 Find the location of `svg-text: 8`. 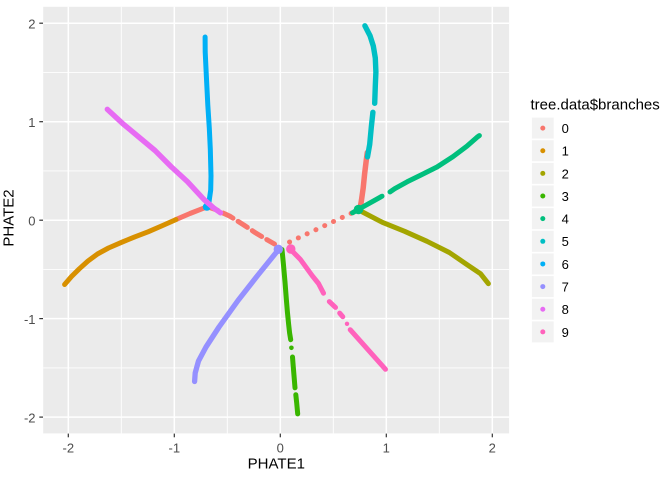

svg-text: 8 is located at coordinates (565, 309).